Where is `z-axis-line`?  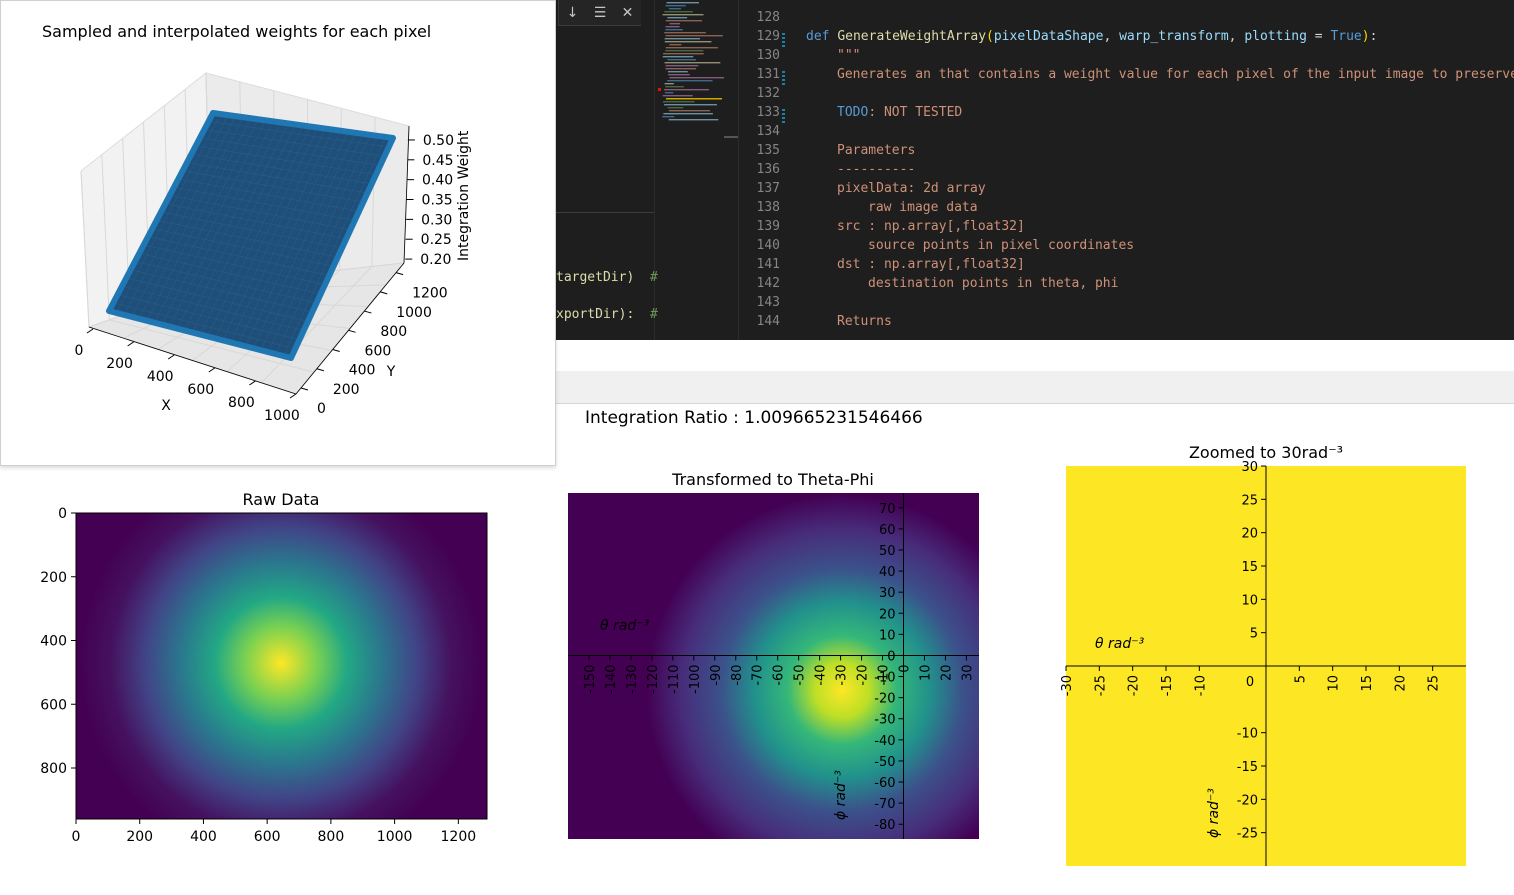 z-axis-line is located at coordinates (406, 194).